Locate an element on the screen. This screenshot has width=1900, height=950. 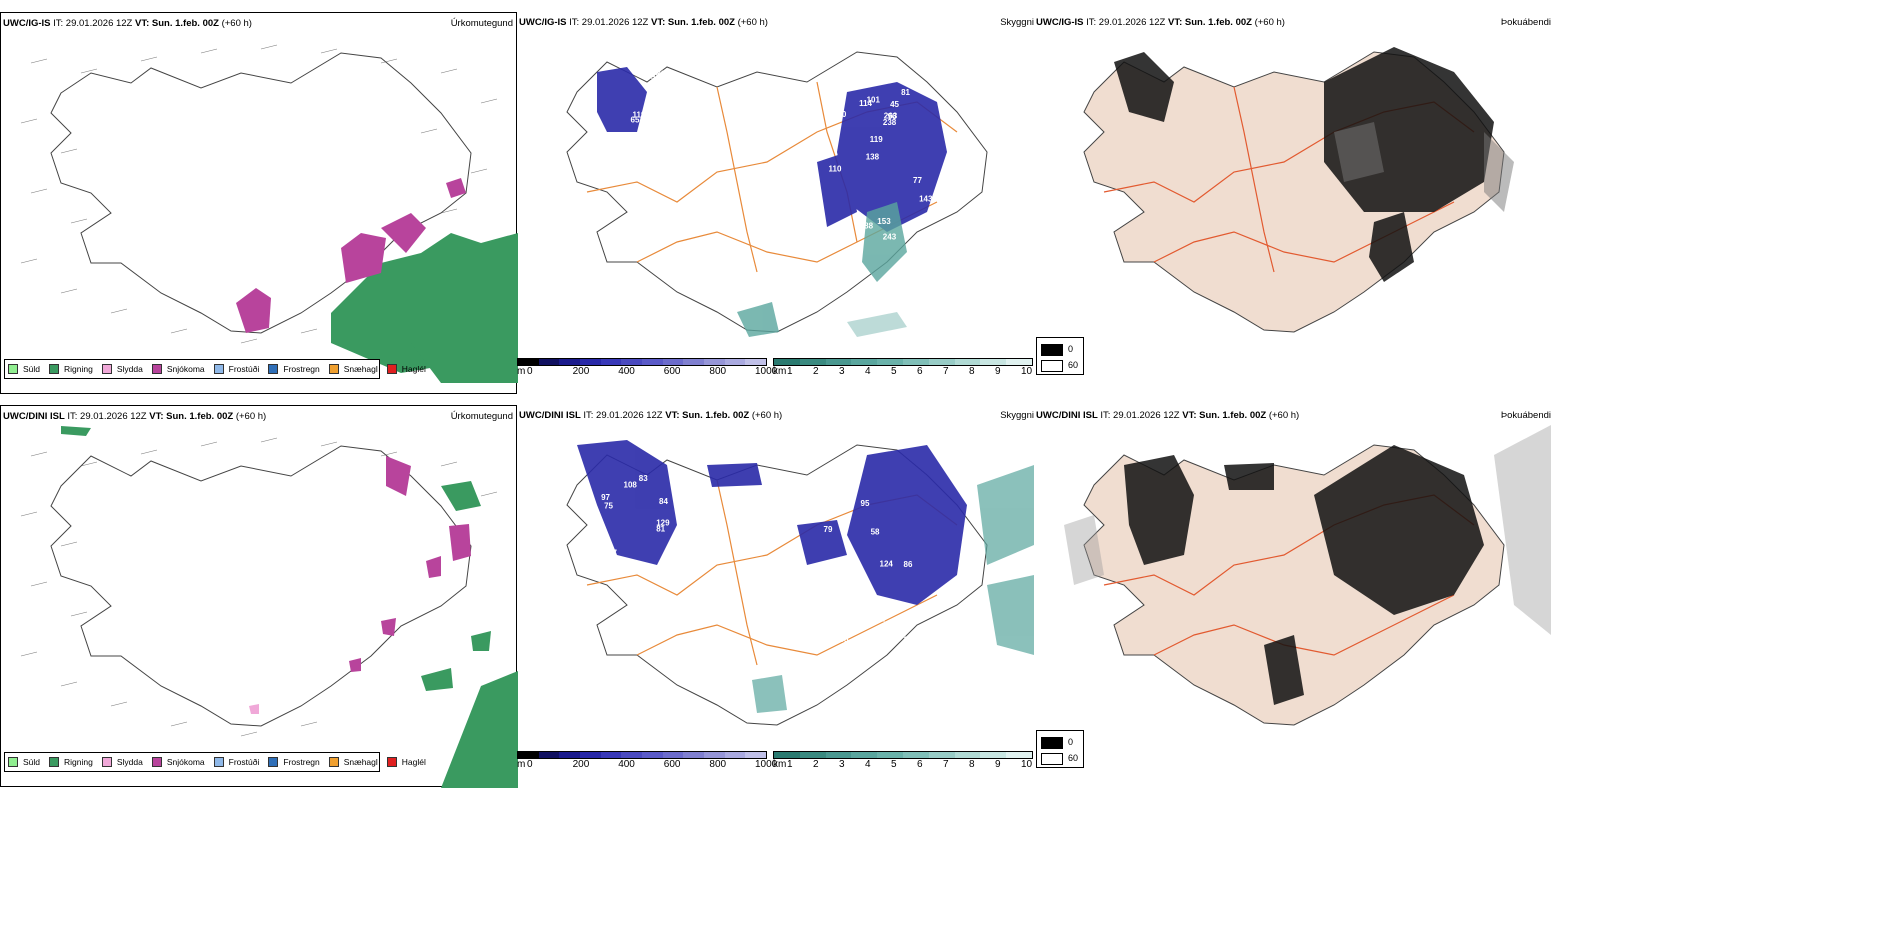
visibility-value-label: 84 is located at coordinates (663, 501).